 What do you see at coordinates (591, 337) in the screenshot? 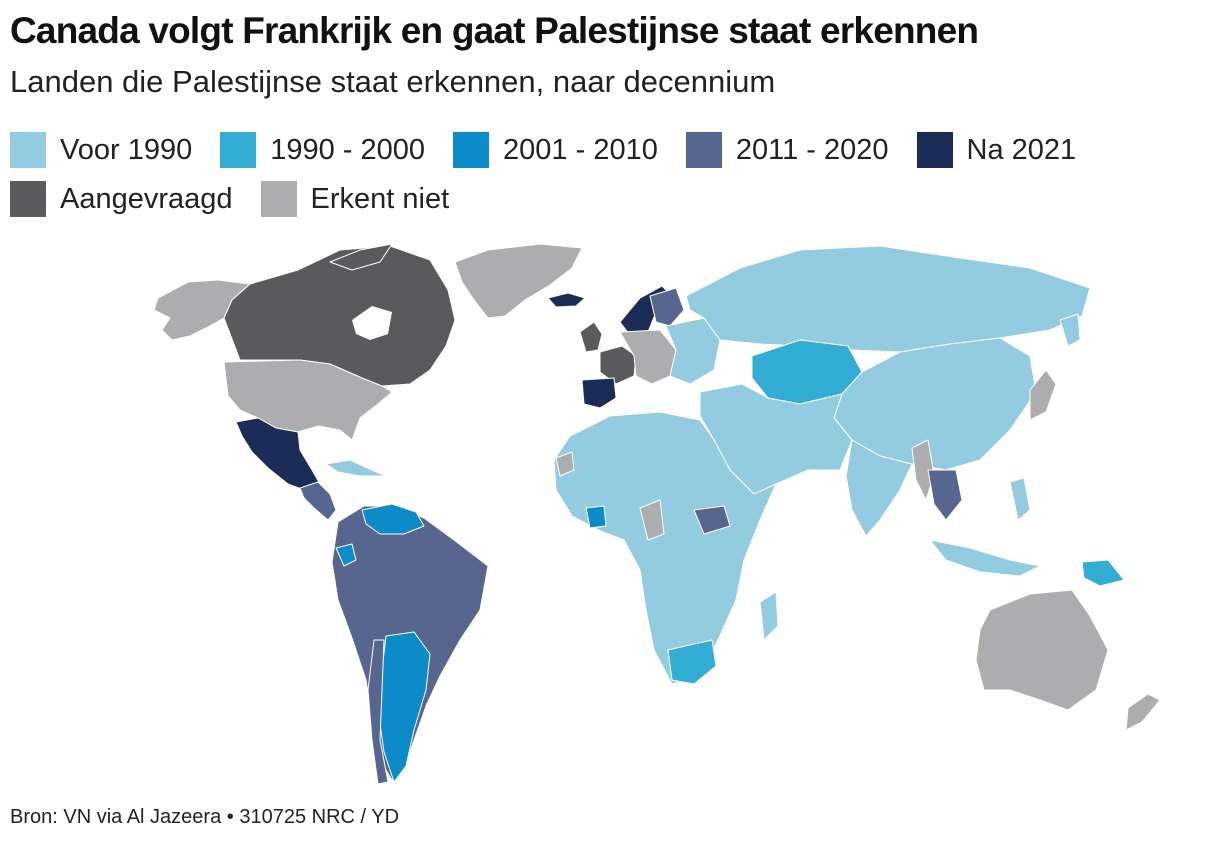
I see `region-uk-ireland` at bounding box center [591, 337].